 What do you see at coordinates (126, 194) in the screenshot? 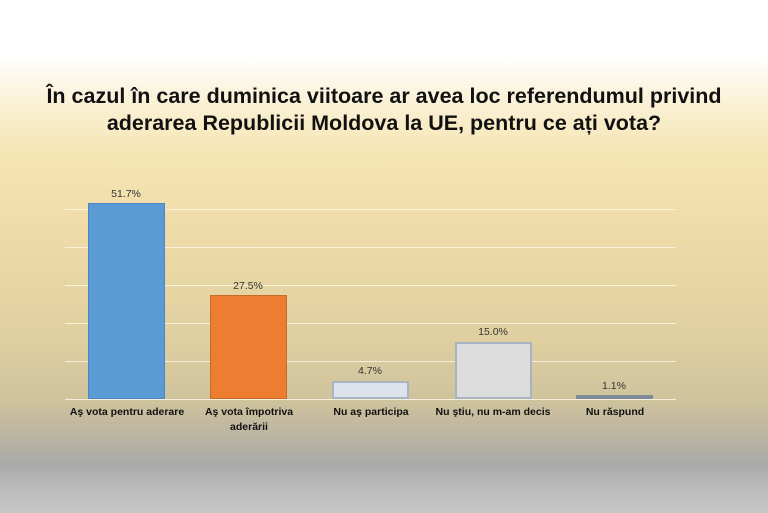
I see `bar-value-label: 51.7%` at bounding box center [126, 194].